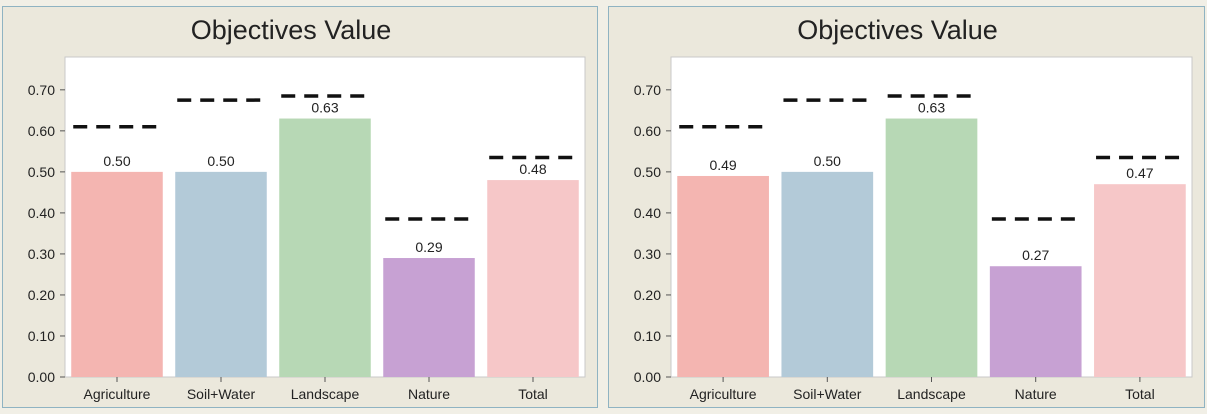 This screenshot has width=1207, height=414. Describe the element at coordinates (722, 165) in the screenshot. I see `data-label: 0.49` at that location.